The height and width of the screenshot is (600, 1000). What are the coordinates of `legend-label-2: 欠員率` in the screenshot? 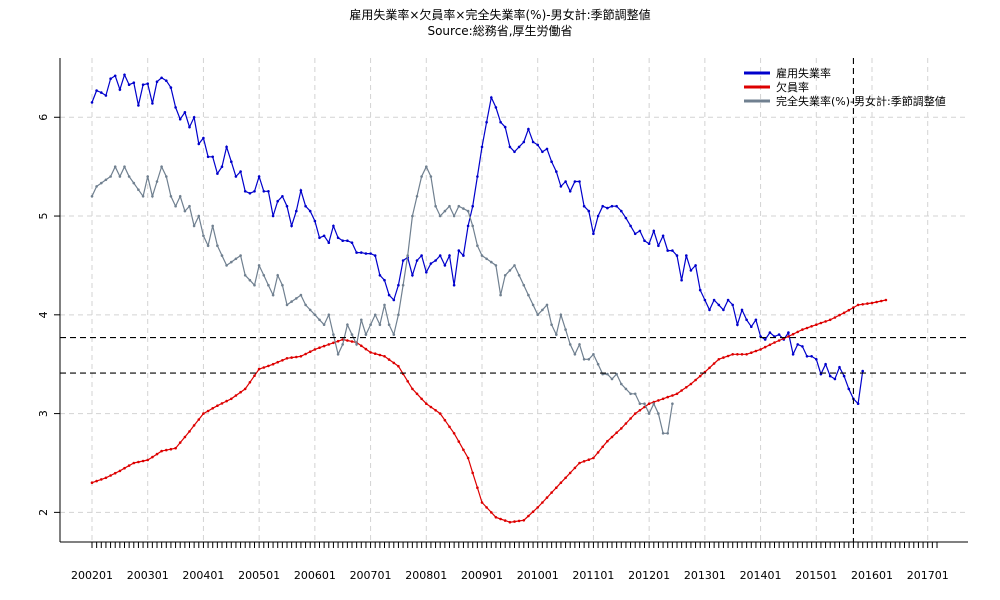 It's located at (792, 87).